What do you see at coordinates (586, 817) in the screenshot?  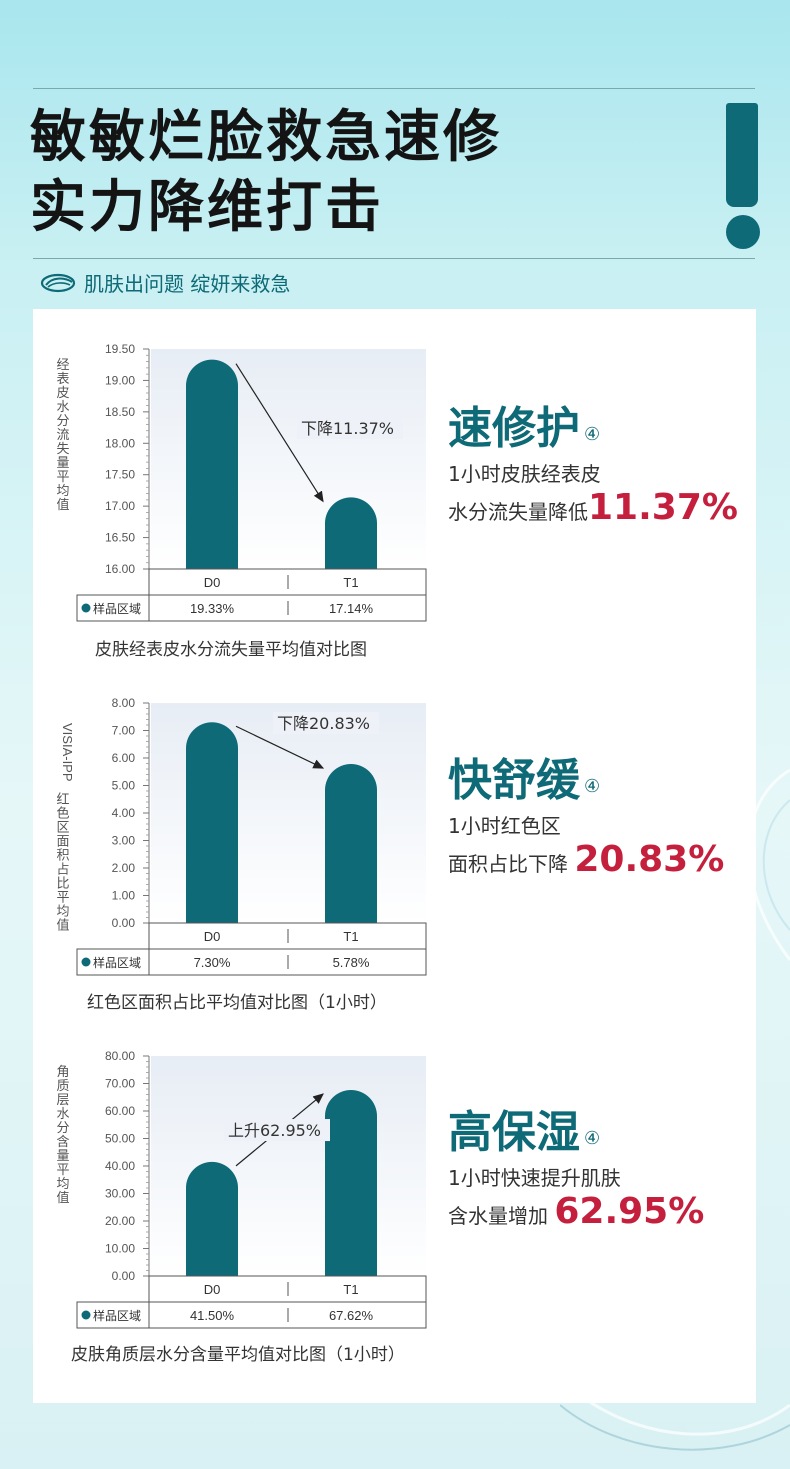 I see `feature-2: 快舒缓 ④ 1小时红色区 面积占比下降 20.83%` at bounding box center [586, 817].